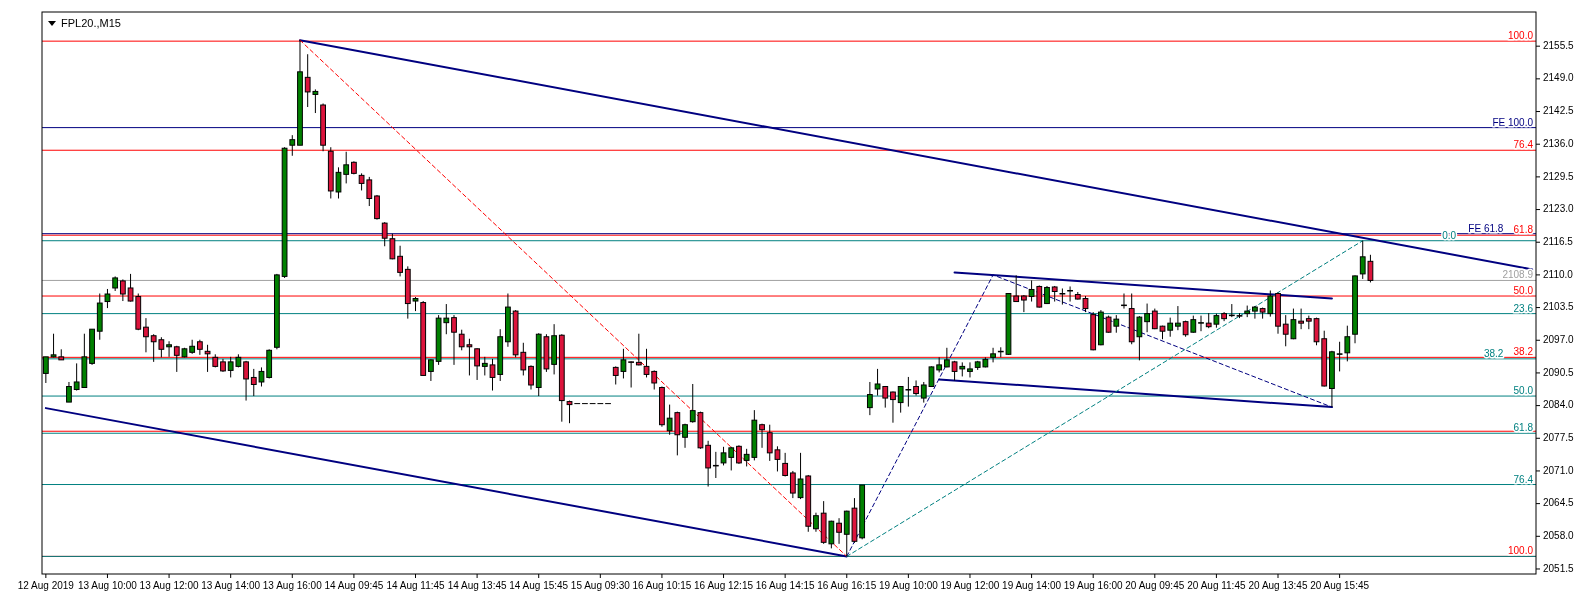 Image resolution: width=1596 pixels, height=605 pixels. I want to click on x-tick-label: 13 Aug 16:00, so click(292, 585).